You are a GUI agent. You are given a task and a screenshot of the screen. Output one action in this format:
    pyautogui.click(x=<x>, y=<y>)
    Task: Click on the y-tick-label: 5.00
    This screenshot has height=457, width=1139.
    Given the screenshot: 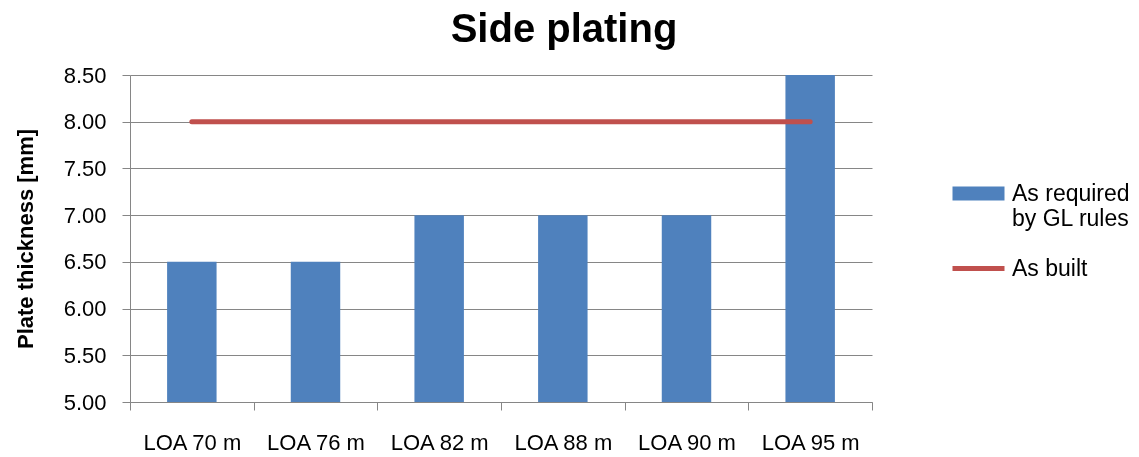 What is the action you would take?
    pyautogui.click(x=85, y=402)
    